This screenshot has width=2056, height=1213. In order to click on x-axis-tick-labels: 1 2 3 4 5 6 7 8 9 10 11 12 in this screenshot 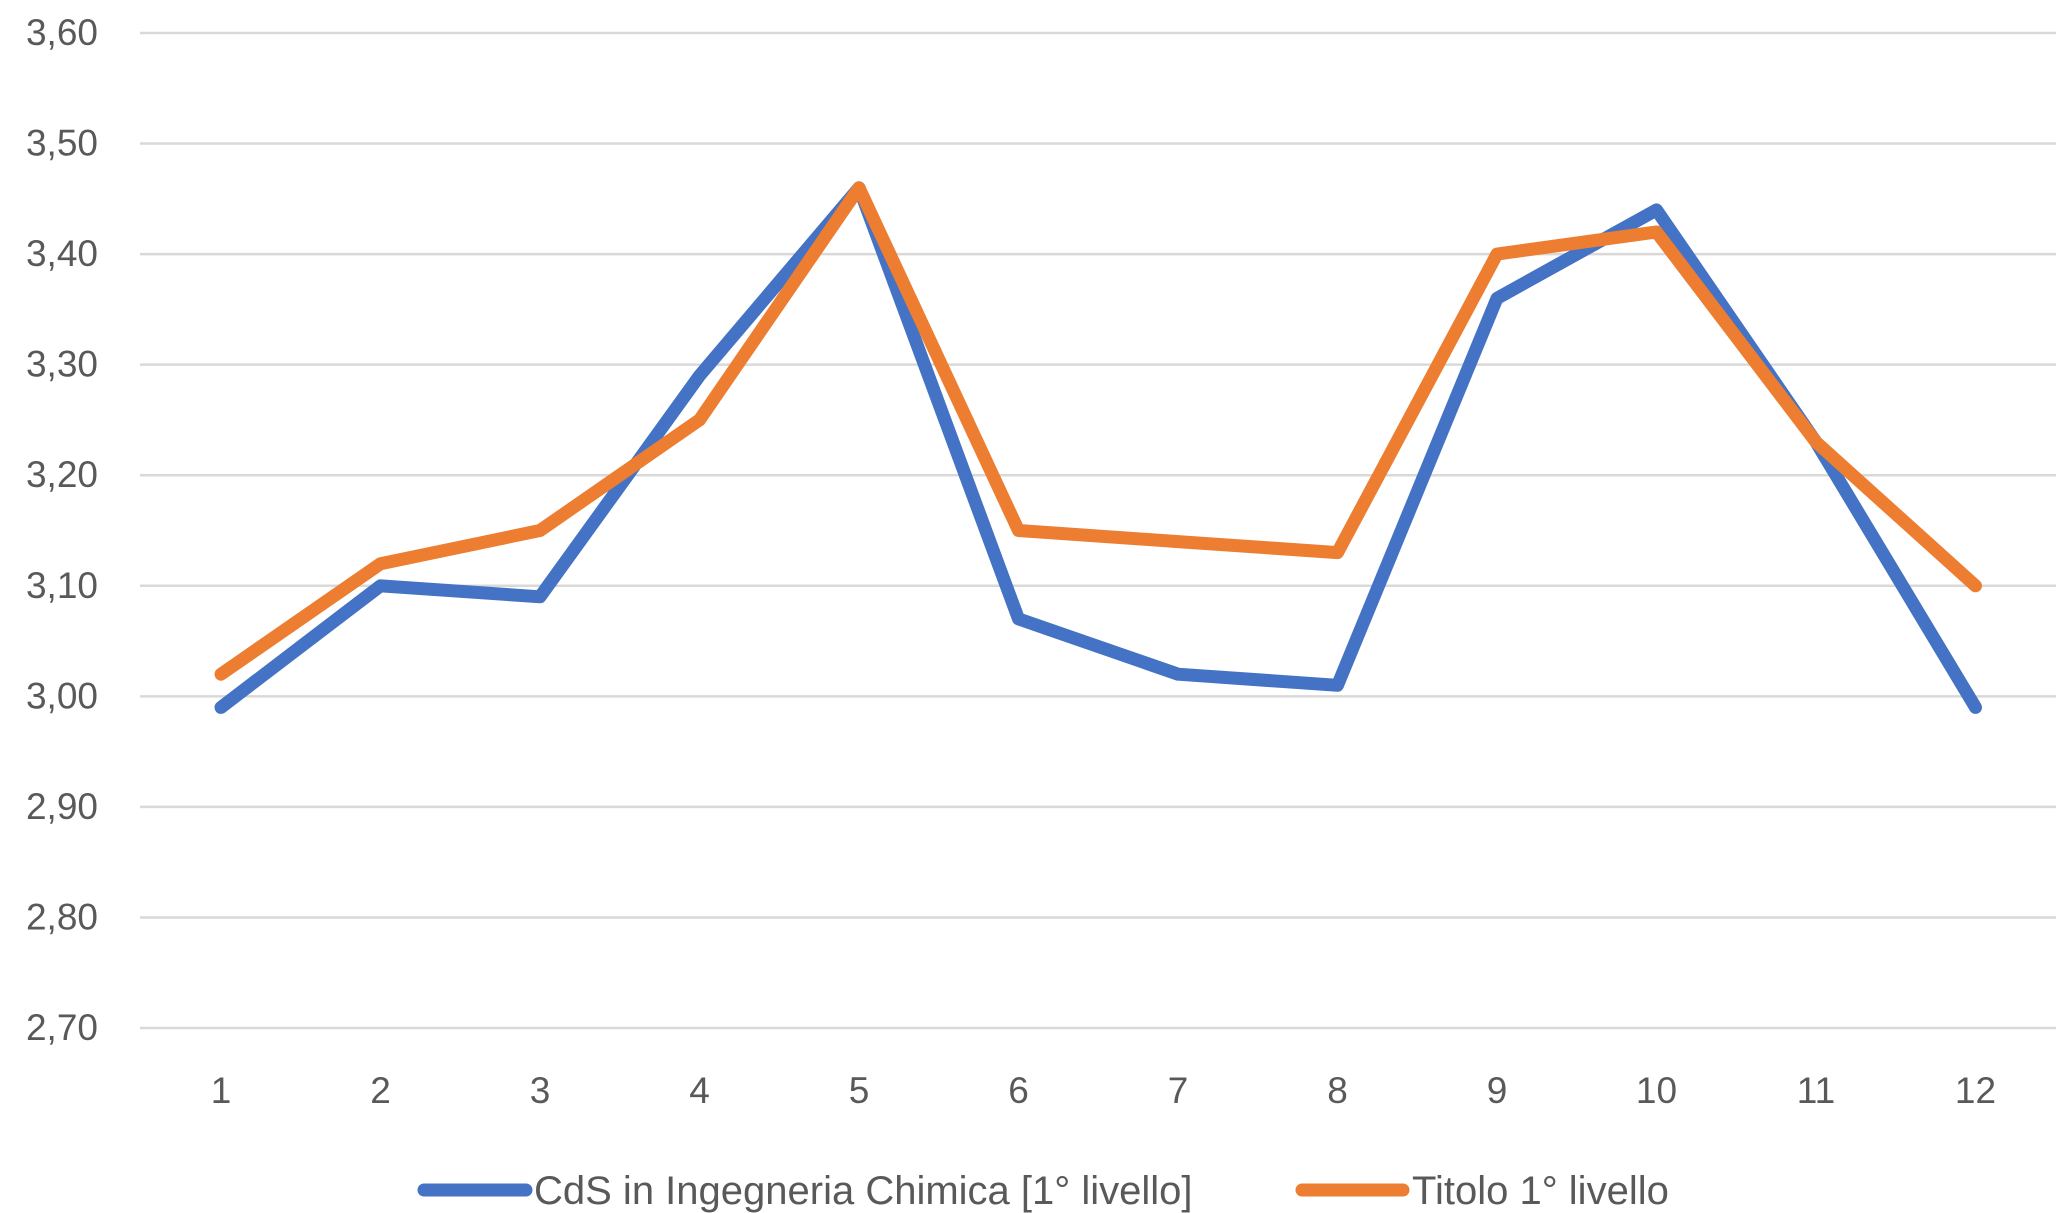, I will do `click(1103, 1090)`.